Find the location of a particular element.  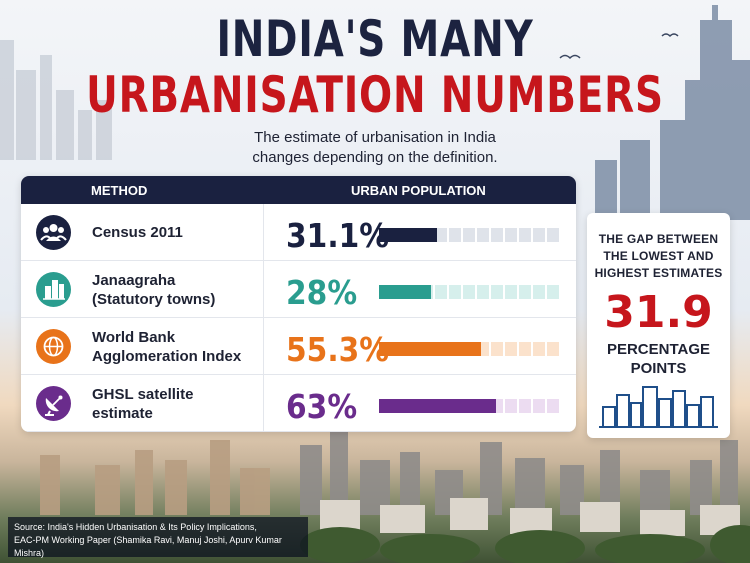

method-label-text: Janaagraha (Statutory towns) is located at coordinates (153, 290).